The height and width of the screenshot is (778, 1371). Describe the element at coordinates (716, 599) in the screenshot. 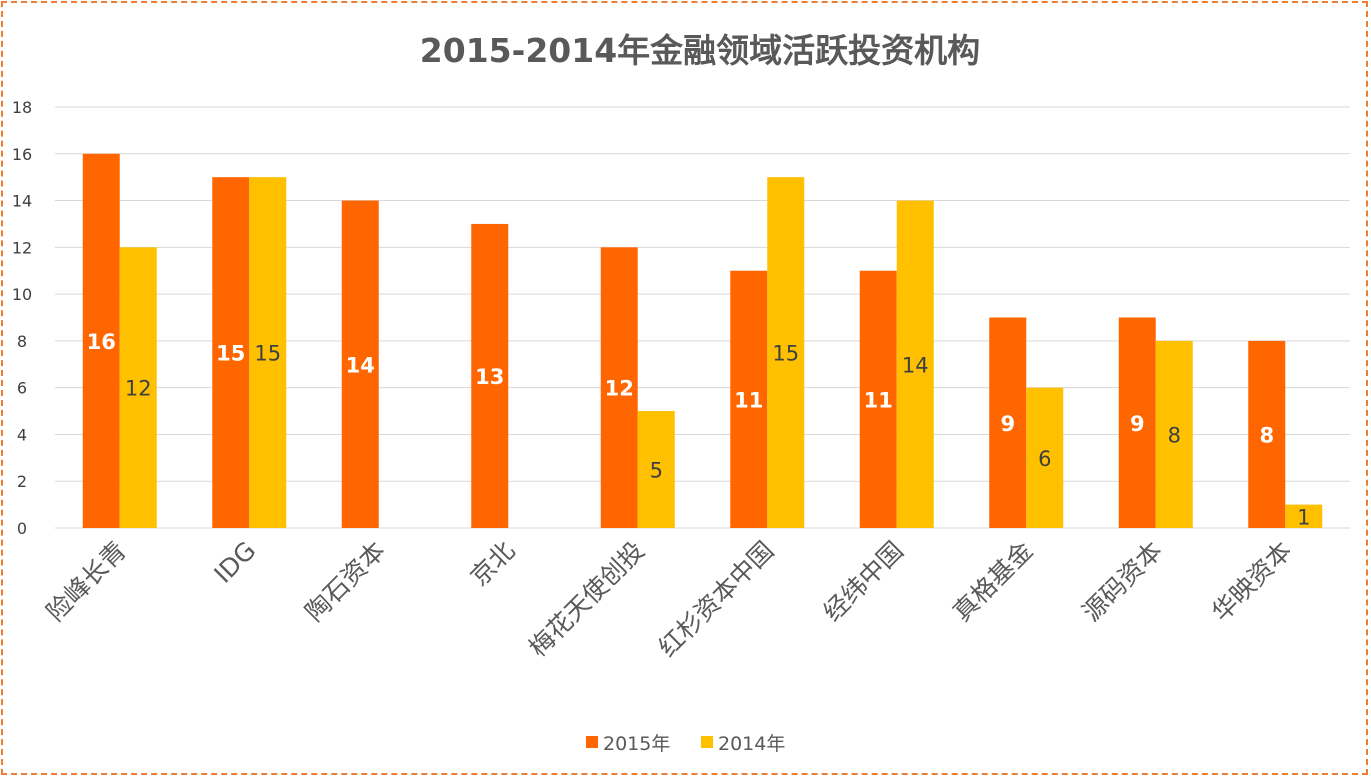

I see `x-tick-label: 红杉资本中国` at that location.